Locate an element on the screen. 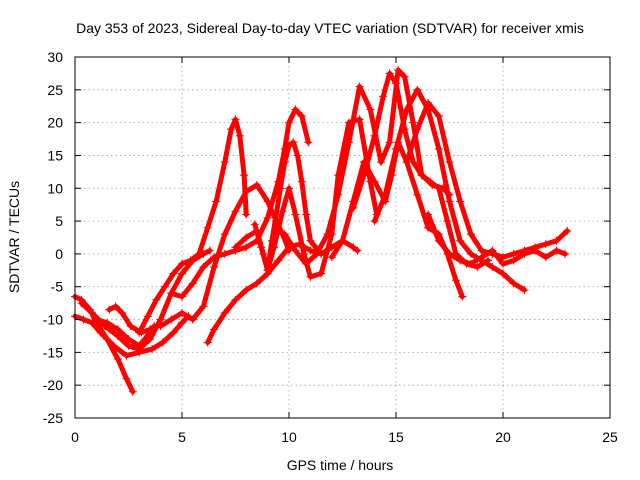 The height and width of the screenshot is (480, 640). x-tick-label: 5 is located at coordinates (182, 437).